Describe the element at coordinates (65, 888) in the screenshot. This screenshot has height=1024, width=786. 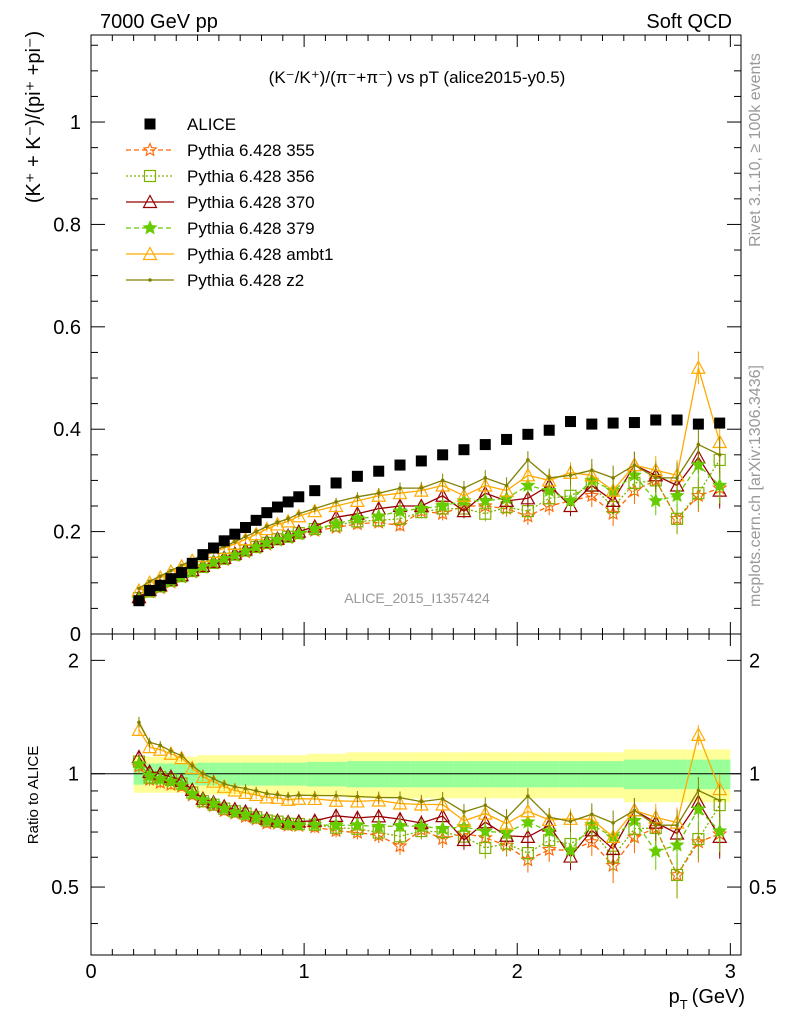
I see `ratio-y-tick-label-left: 0.5` at that location.